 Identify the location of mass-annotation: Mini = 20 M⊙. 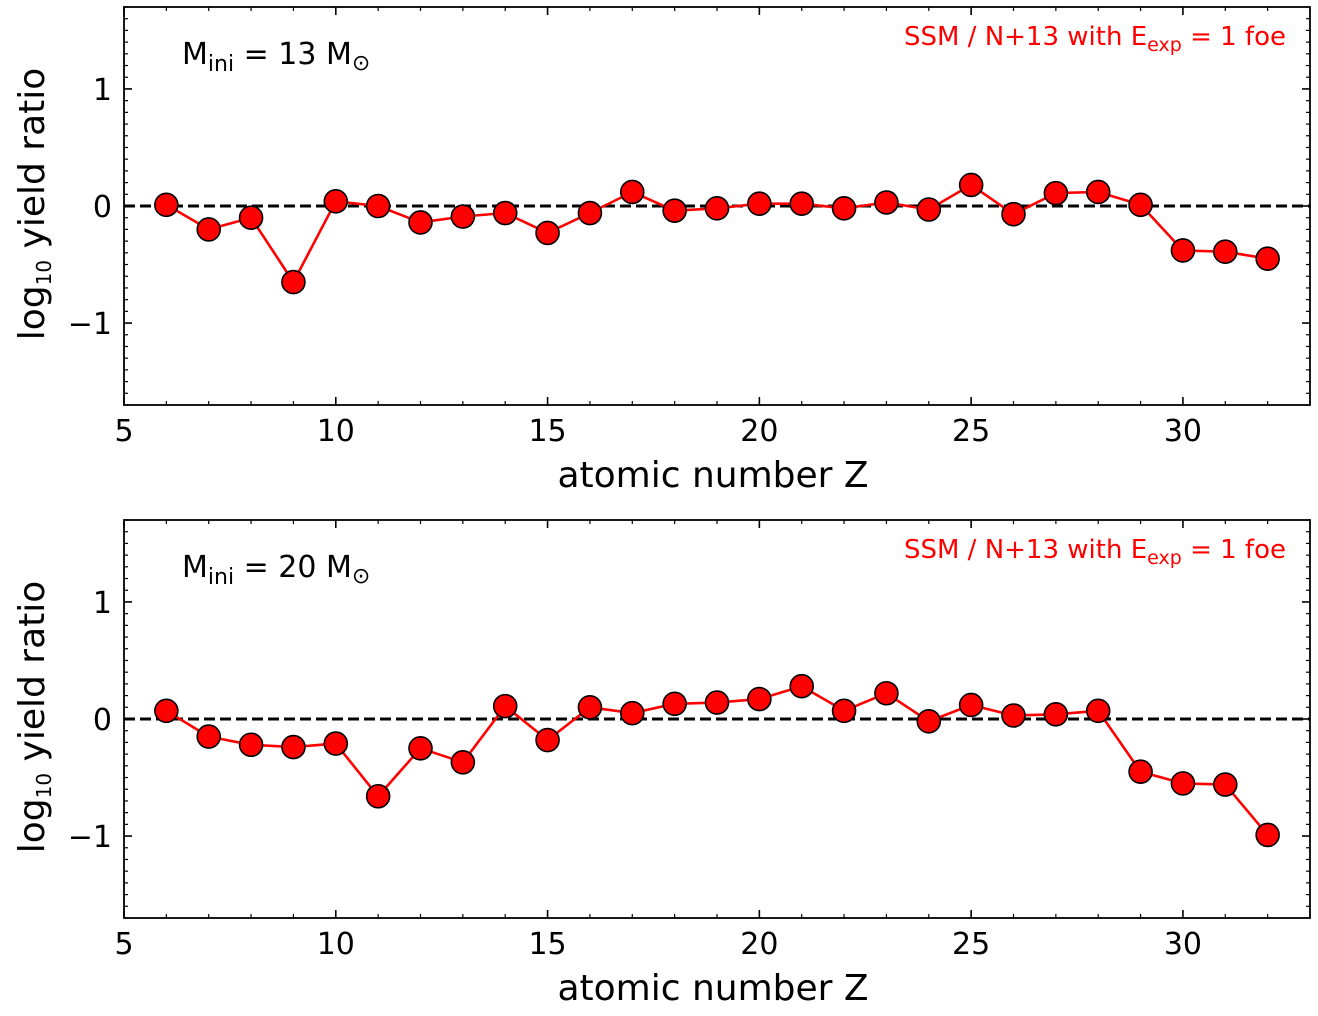
(276, 570).